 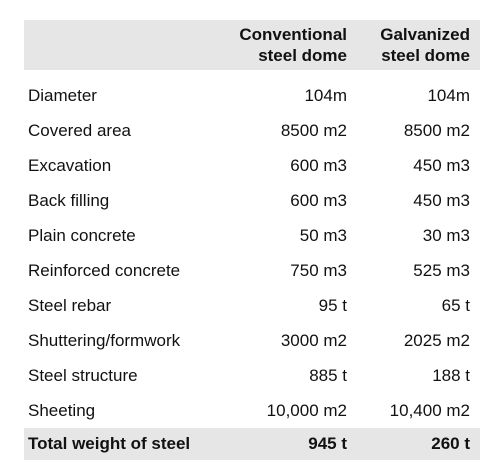 I want to click on row-label: Shuttering/formwork, so click(x=104, y=340).